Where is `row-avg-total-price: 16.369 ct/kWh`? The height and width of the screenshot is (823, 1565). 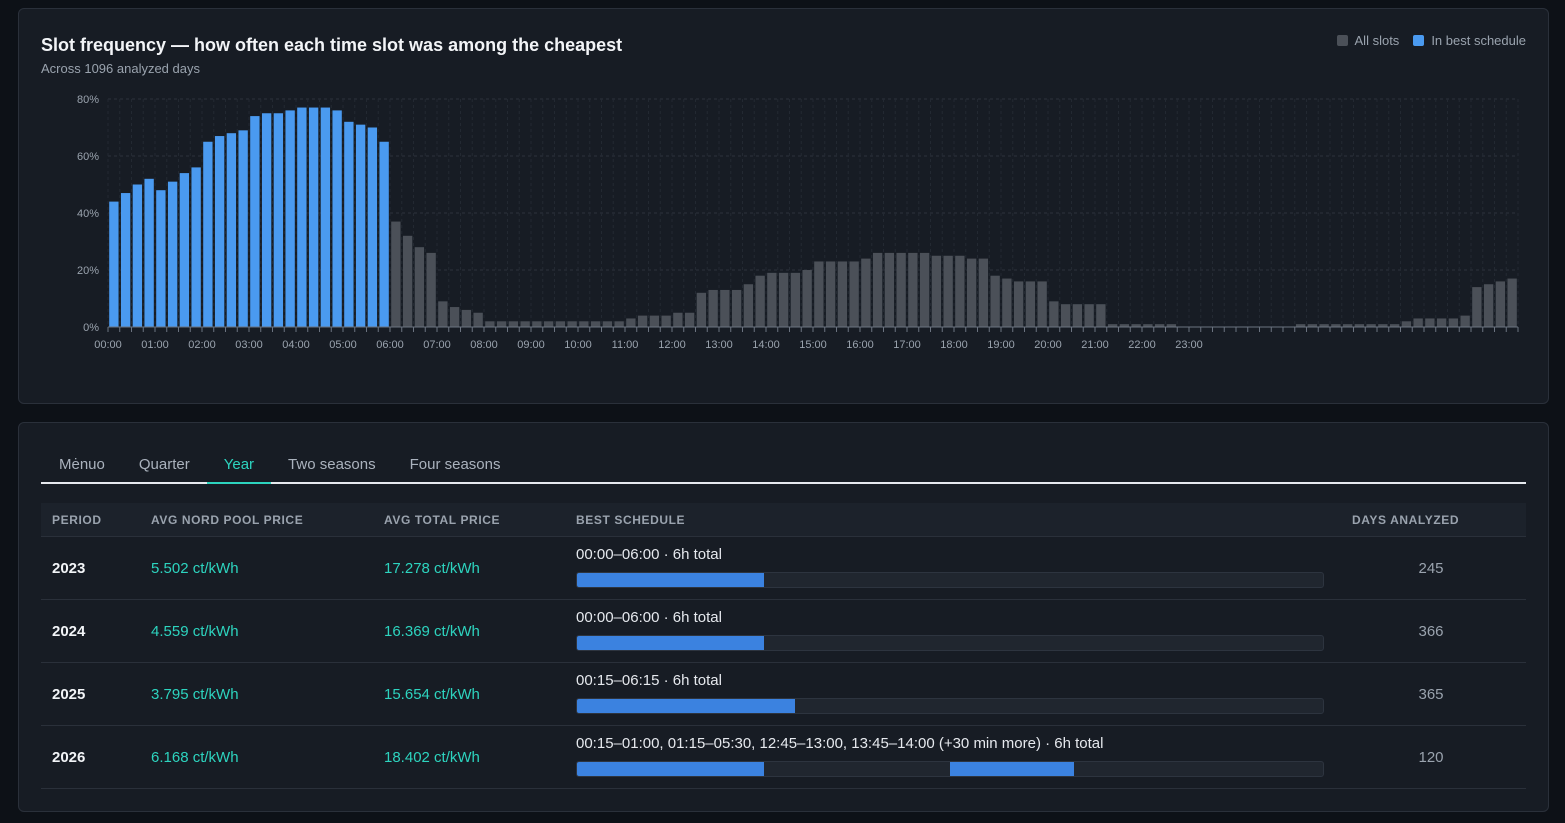
row-avg-total-price: 16.369 ct/kWh is located at coordinates (432, 631).